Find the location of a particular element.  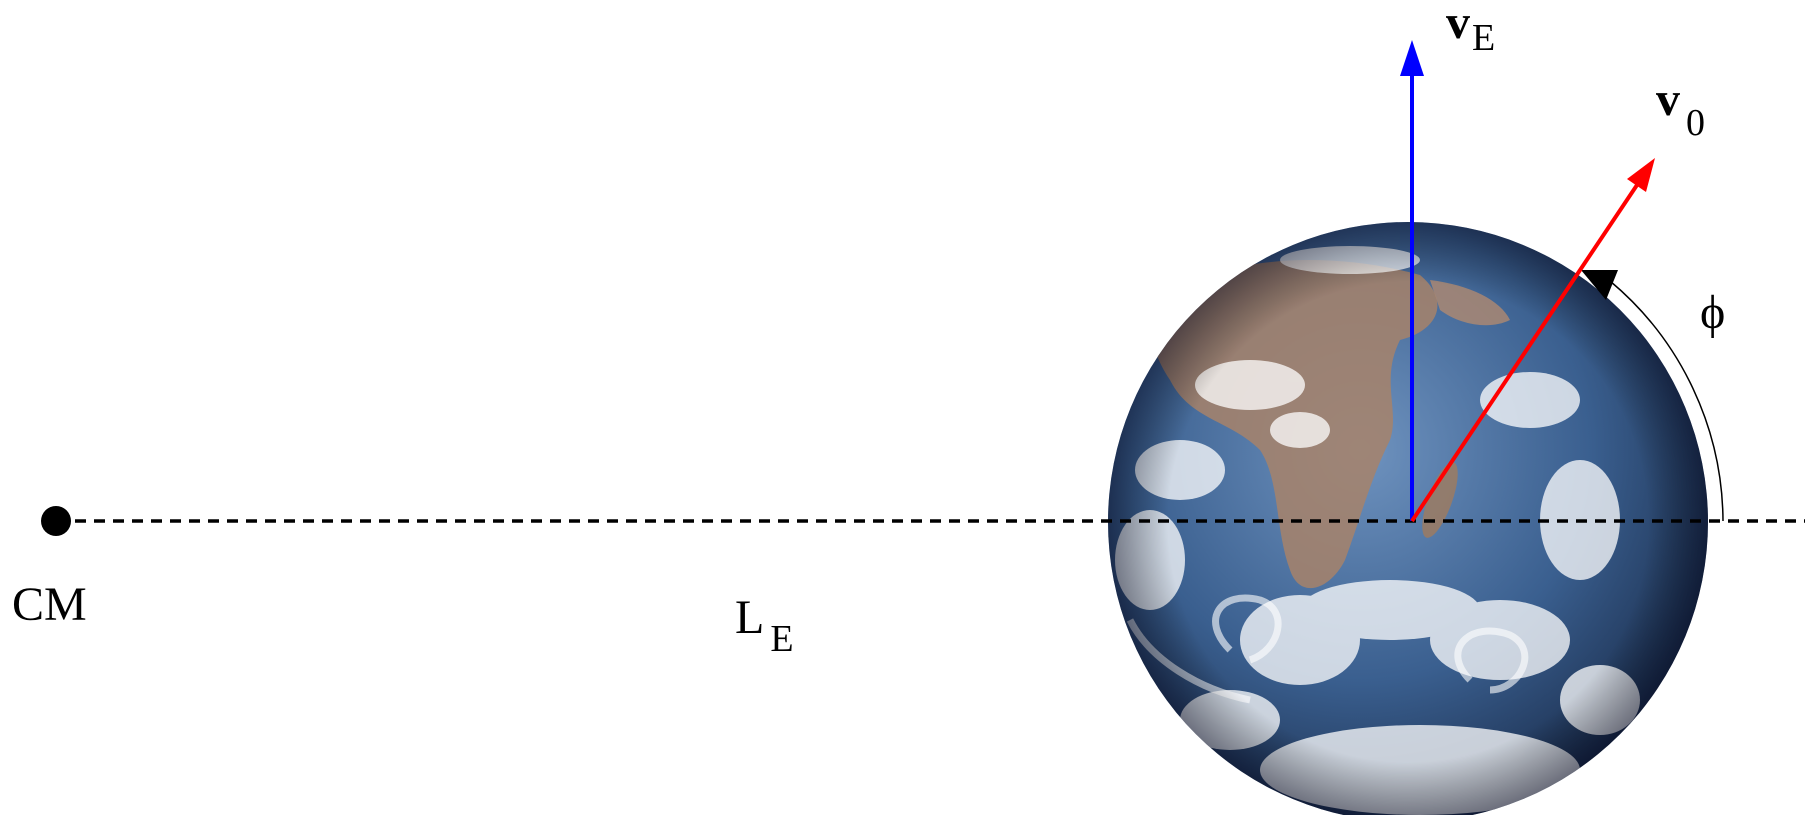

center-of-mass-dot is located at coordinates (56, 521).